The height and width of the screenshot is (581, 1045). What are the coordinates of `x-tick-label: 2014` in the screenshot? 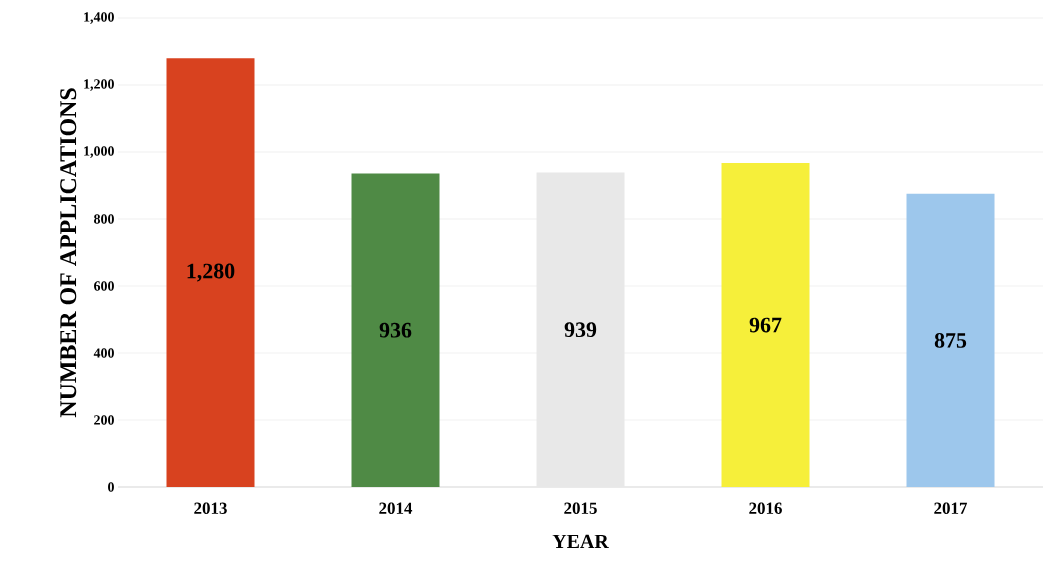 It's located at (396, 508).